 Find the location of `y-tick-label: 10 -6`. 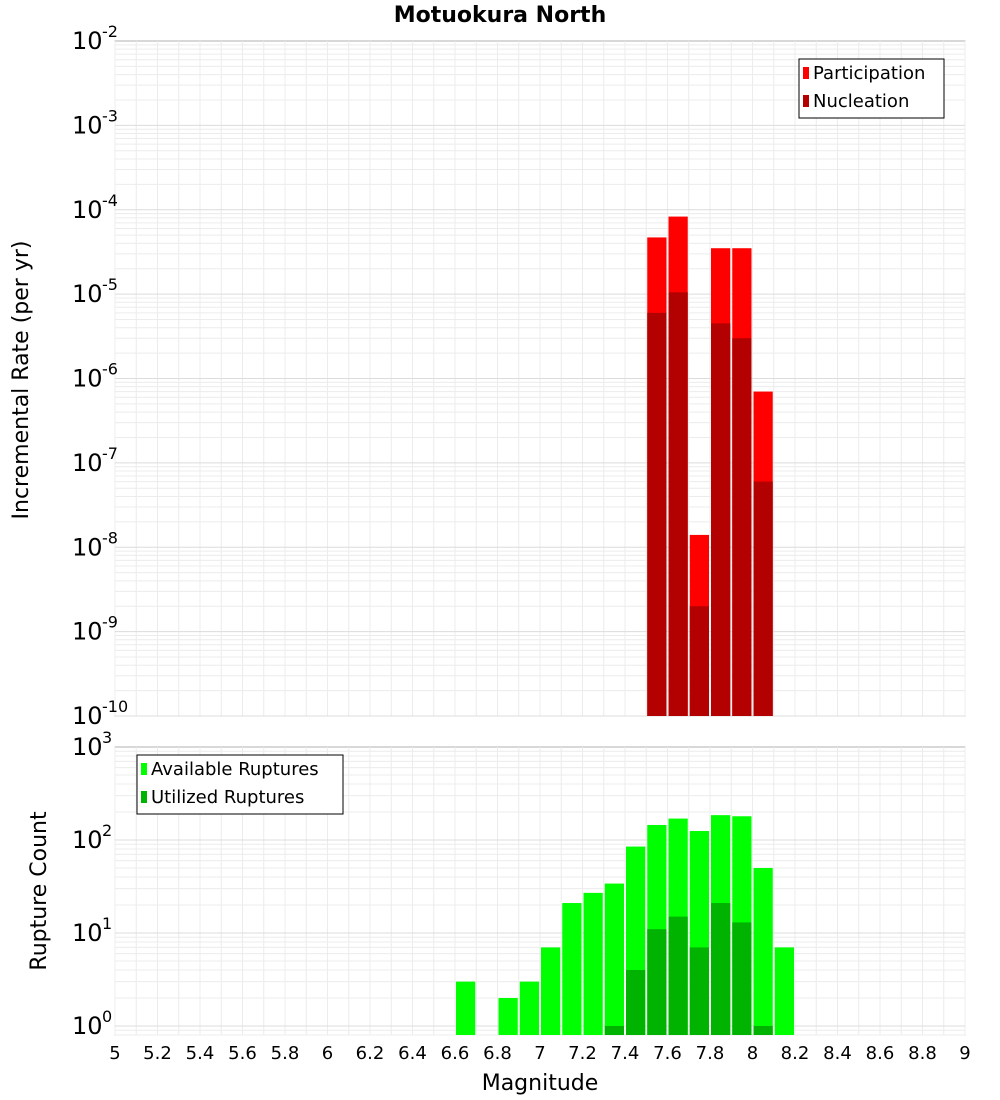

y-tick-label: 10 -6 is located at coordinates (95, 376).